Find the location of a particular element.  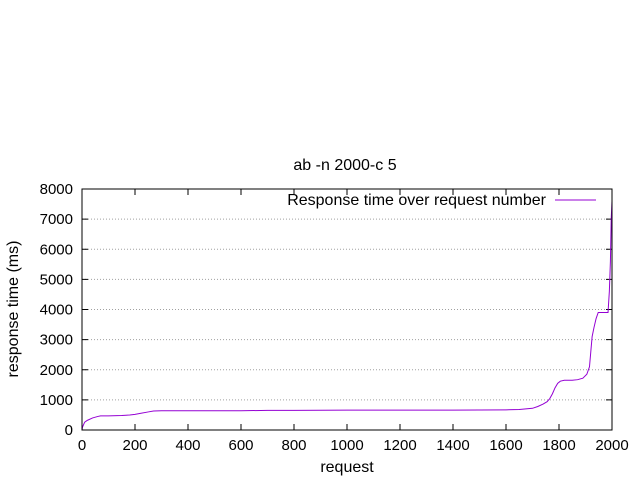

chart-title: ab -n 2000-c 5 is located at coordinates (344, 165).